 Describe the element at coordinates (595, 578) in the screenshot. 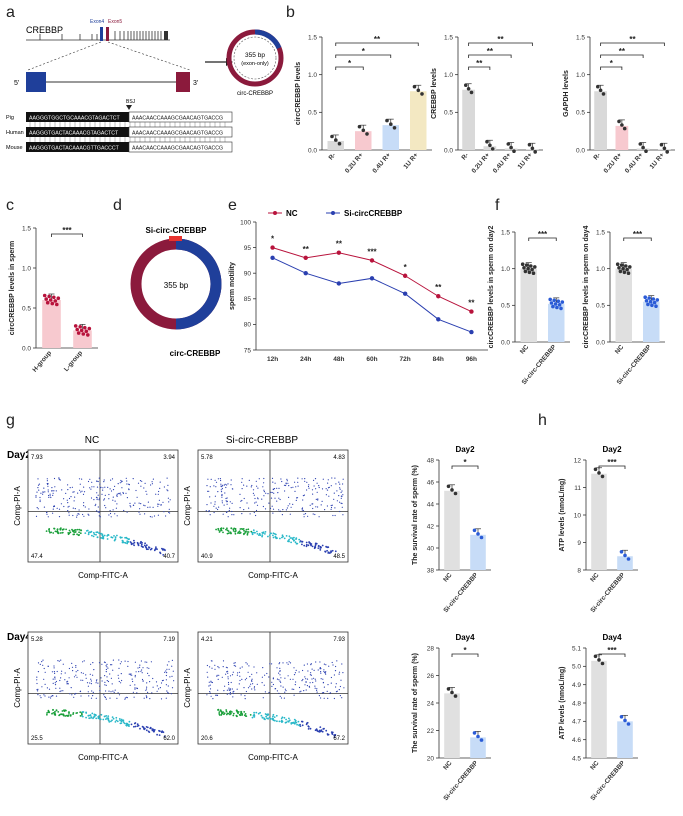

I see `x-tick-label: NC` at that location.